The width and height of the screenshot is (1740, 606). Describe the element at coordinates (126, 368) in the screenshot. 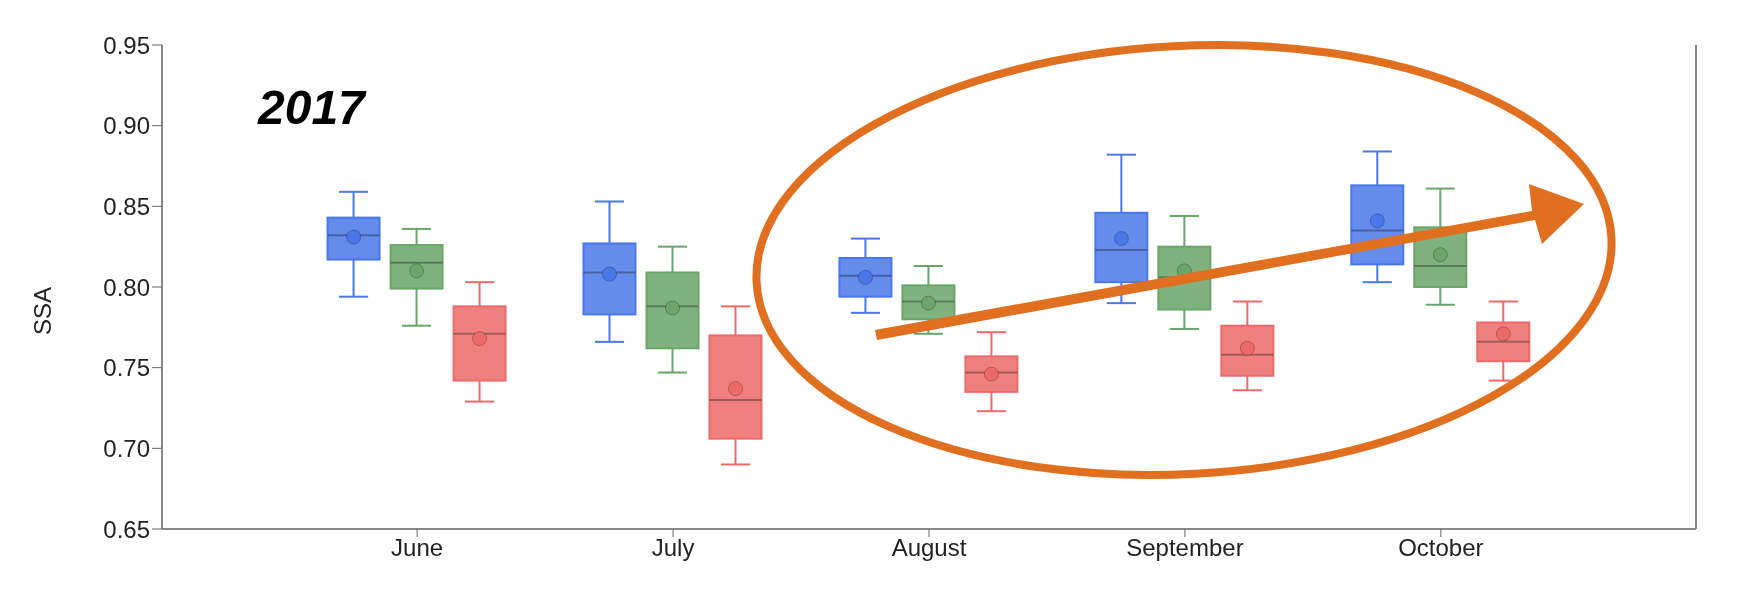

I see `y-tick-label: 0.75` at that location.